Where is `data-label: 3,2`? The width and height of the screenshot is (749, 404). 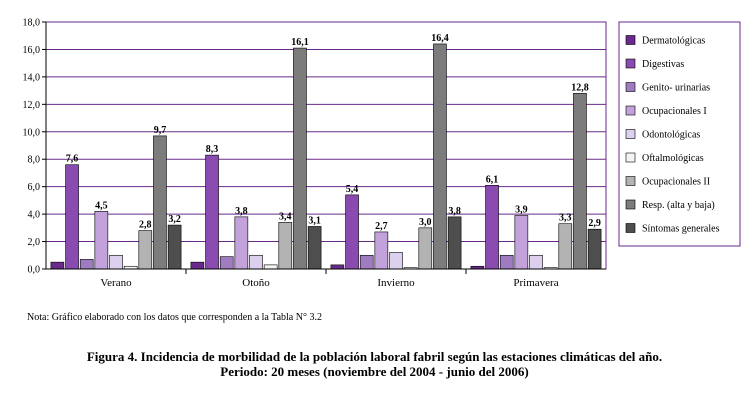
data-label: 3,2 is located at coordinates (174, 219).